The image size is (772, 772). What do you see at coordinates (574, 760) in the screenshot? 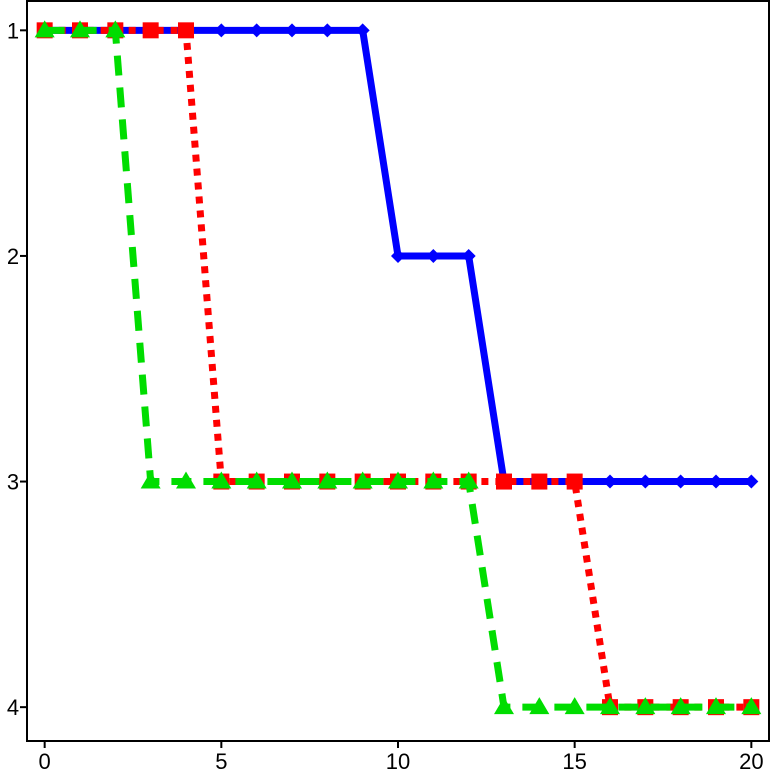
I see `x-tick-label: 15` at bounding box center [574, 760].